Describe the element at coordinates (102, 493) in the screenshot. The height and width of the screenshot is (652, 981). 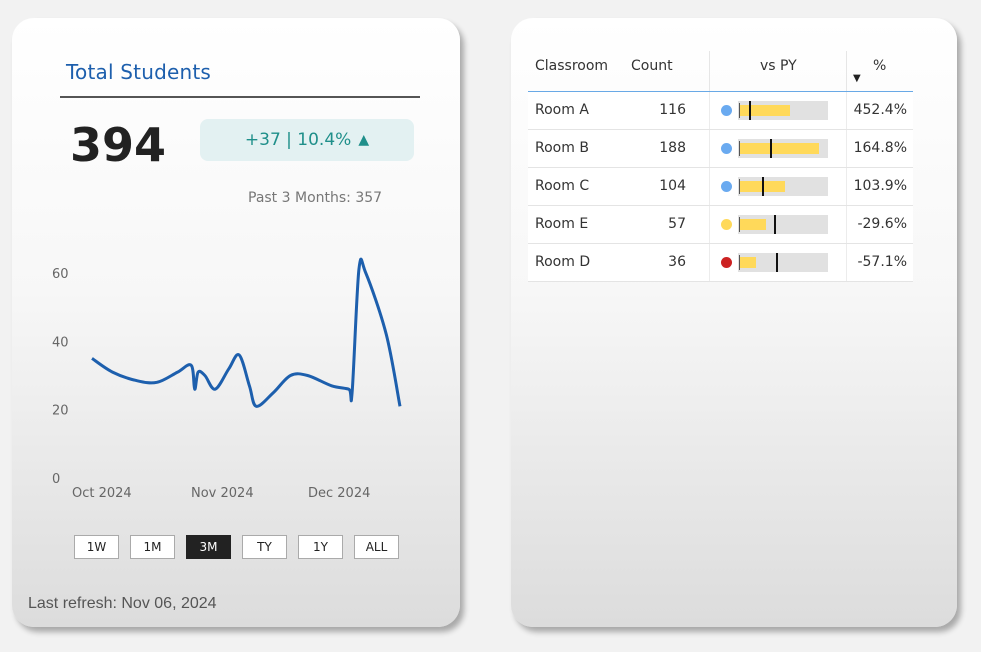
I see `x-tick-label: Oct 2024` at that location.